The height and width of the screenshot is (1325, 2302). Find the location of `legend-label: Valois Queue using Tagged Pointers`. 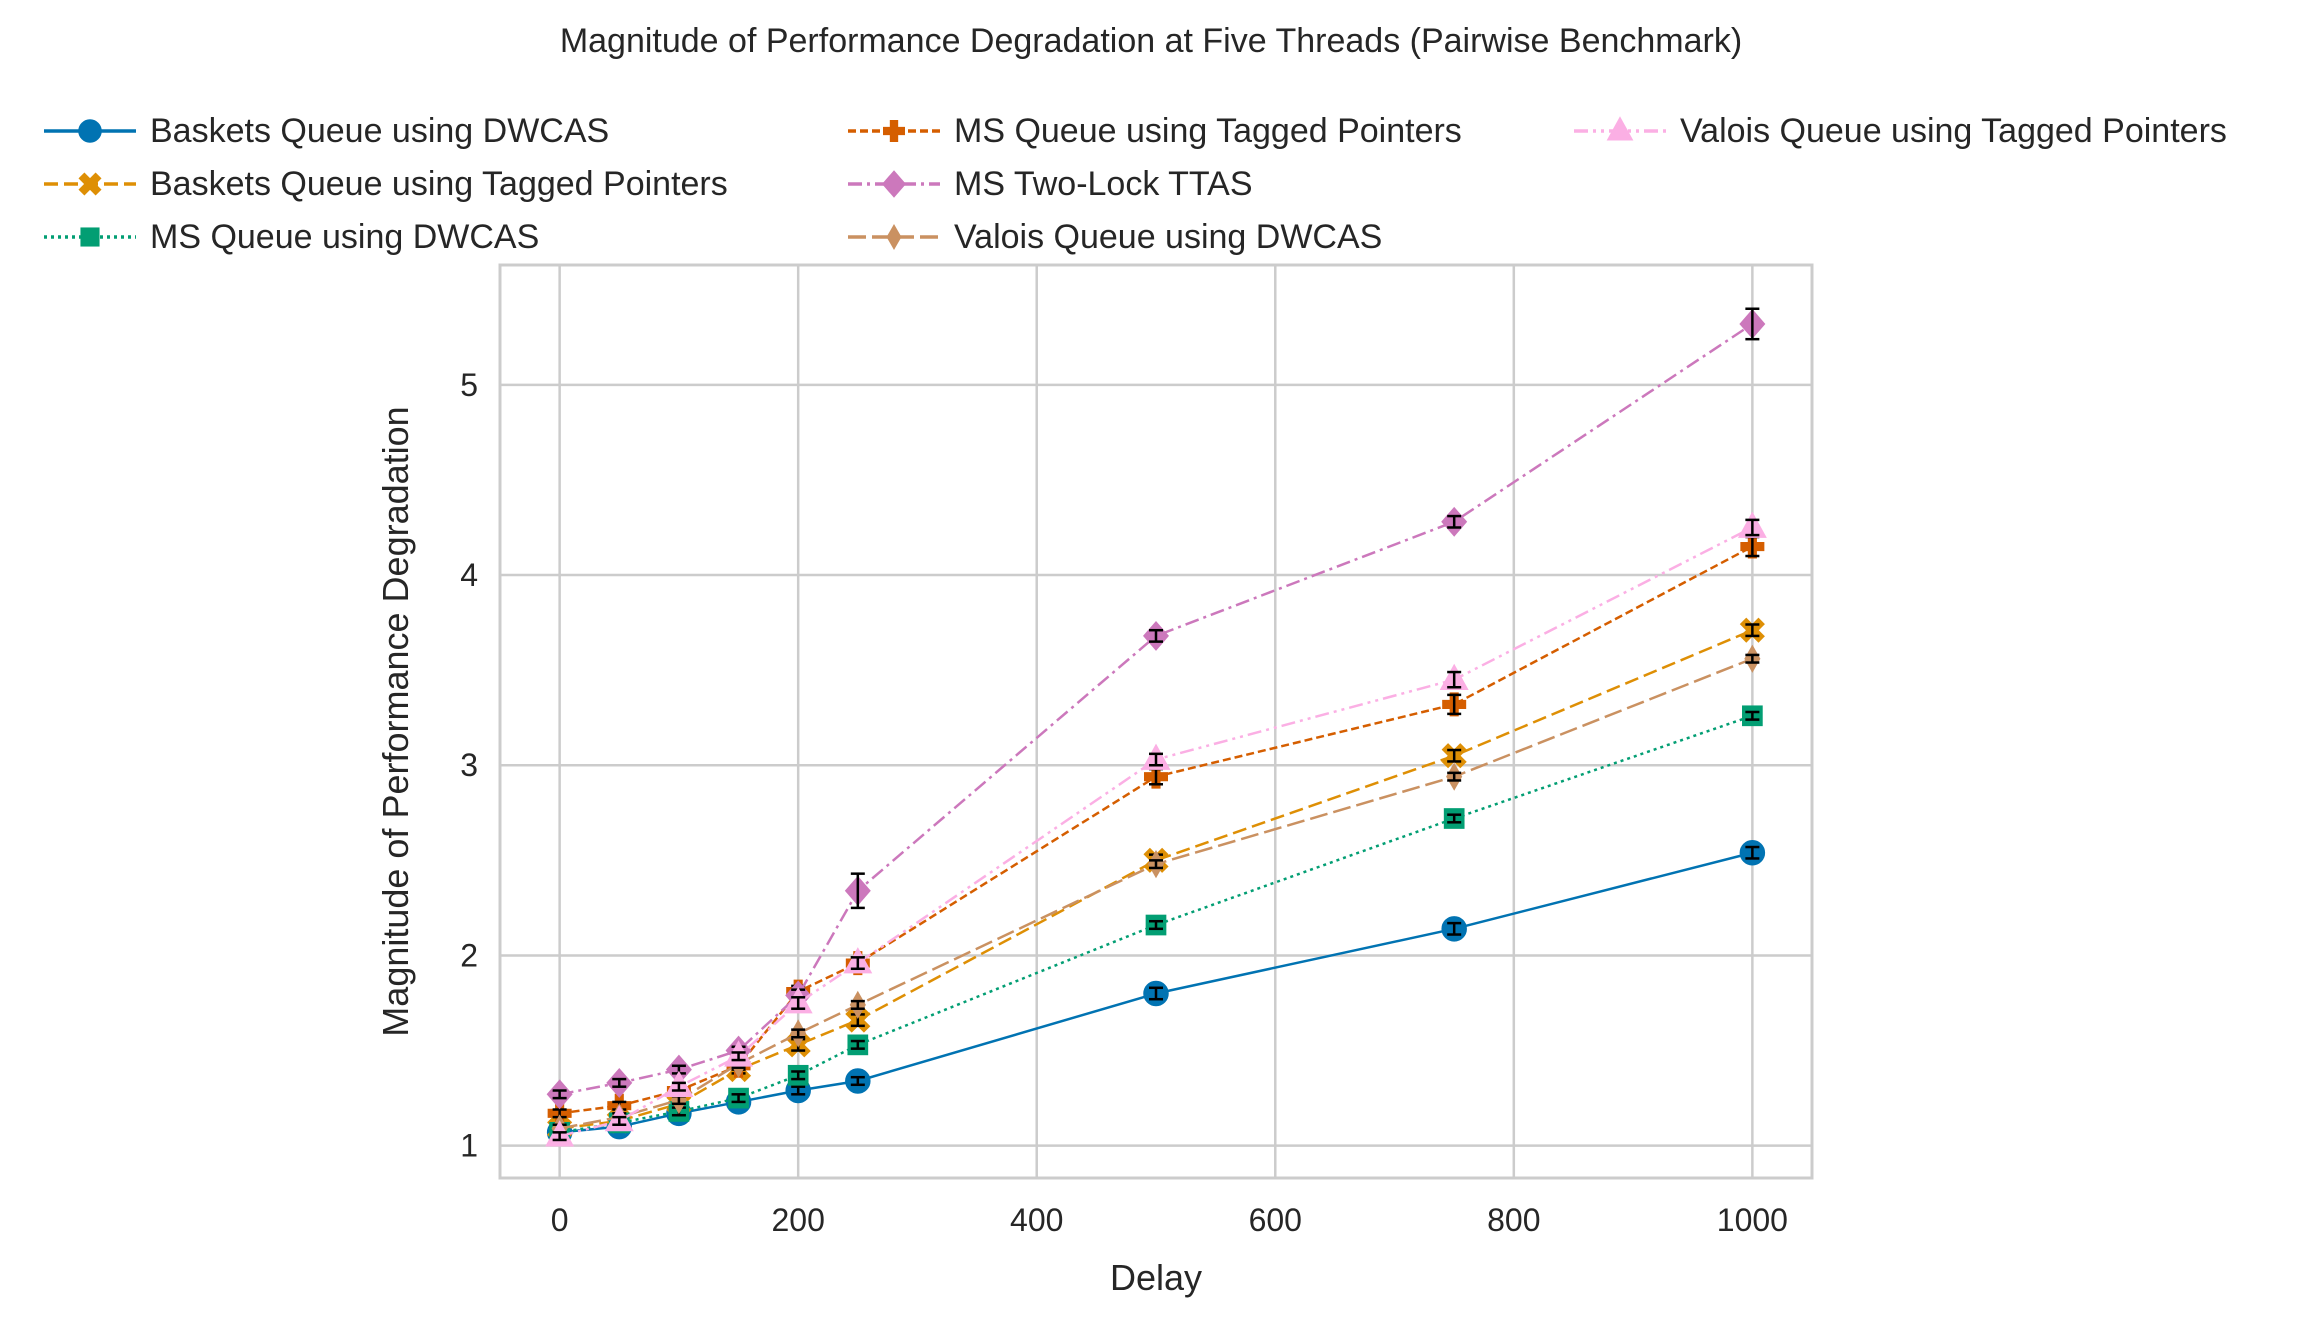

legend-label: Valois Queue using Tagged Pointers is located at coordinates (1953, 130).